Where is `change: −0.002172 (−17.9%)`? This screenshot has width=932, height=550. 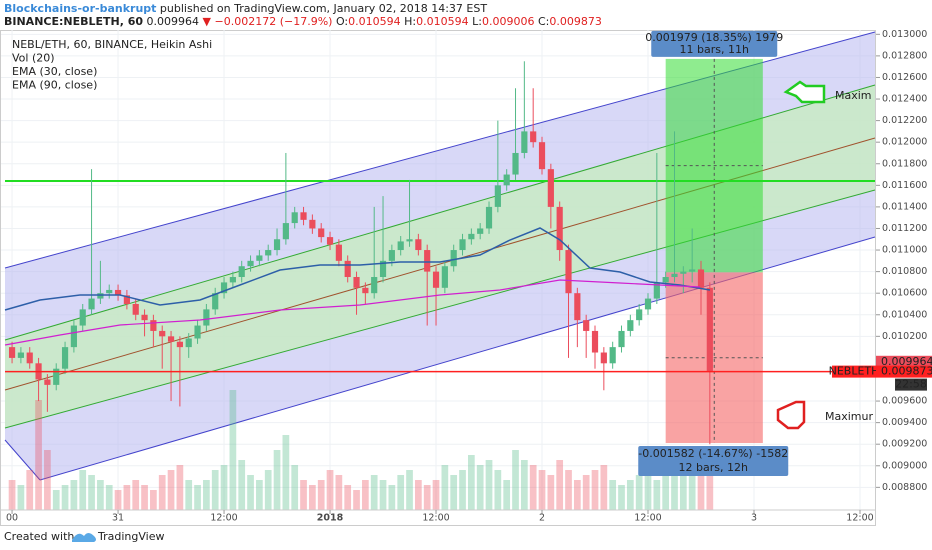
change: −0.002172 (−17.9%) is located at coordinates (274, 21).